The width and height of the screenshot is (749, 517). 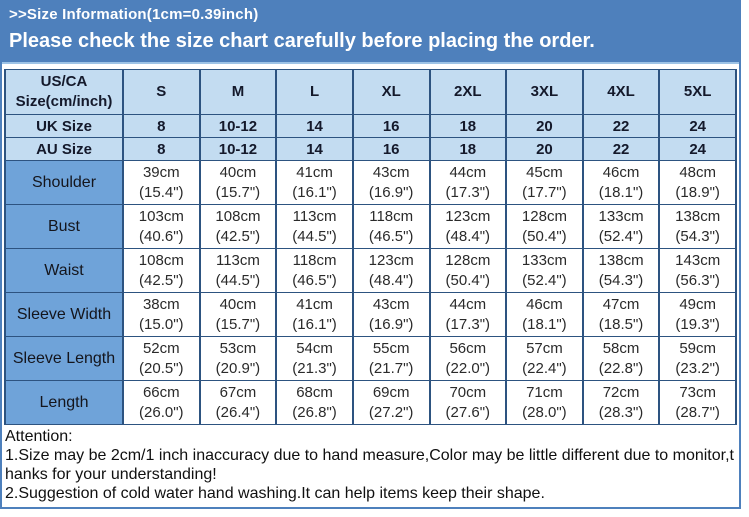 What do you see at coordinates (161, 92) in the screenshot?
I see `value-cell: S` at bounding box center [161, 92].